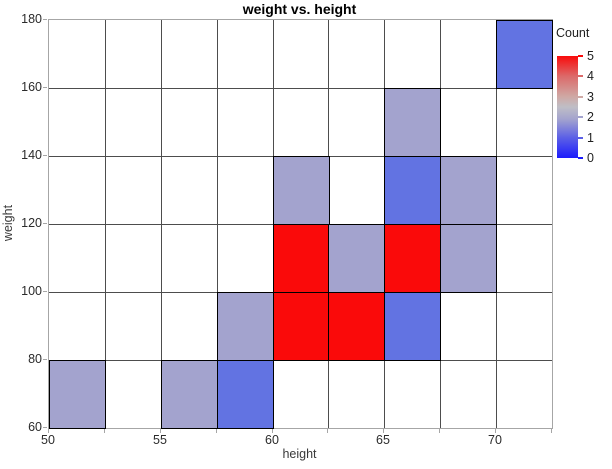 The image size is (612, 469). What do you see at coordinates (590, 138) in the screenshot?
I see `legend-tick-label: 1` at bounding box center [590, 138].